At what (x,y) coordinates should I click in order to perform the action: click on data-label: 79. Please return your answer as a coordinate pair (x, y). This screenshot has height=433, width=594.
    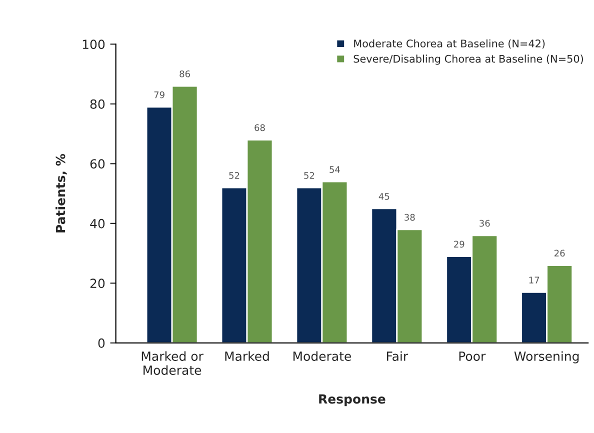
    Looking at the image, I should click on (159, 94).